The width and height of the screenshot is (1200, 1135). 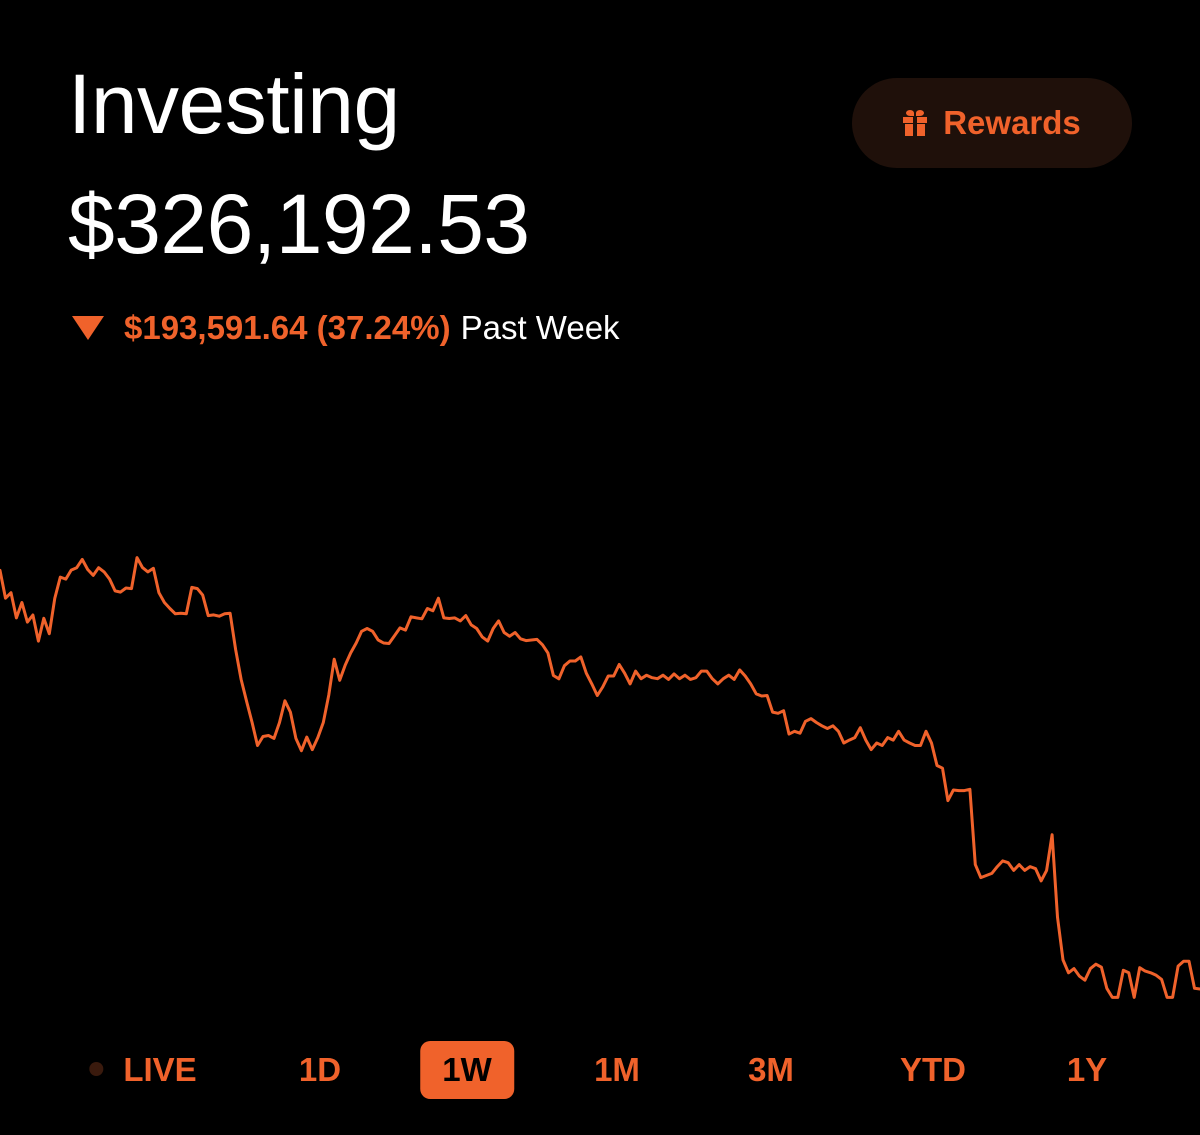 What do you see at coordinates (1012, 122) in the screenshot?
I see `rewards-label: Rewards` at bounding box center [1012, 122].